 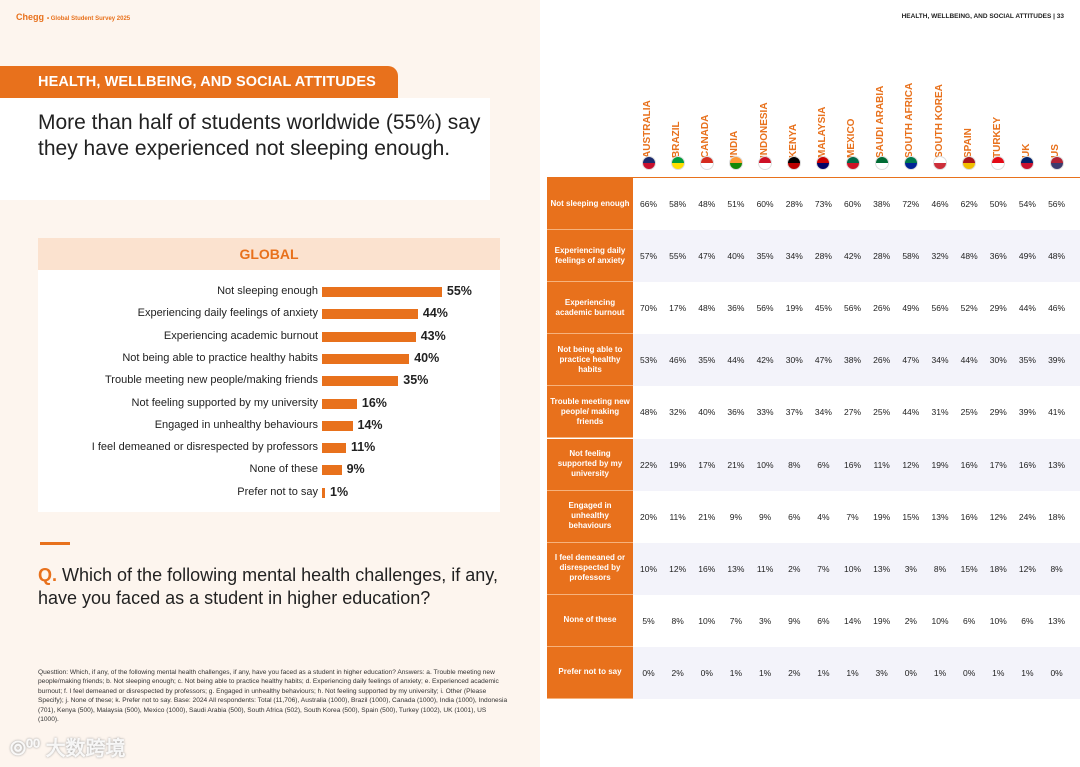 I want to click on table-cell: 56%, so click(x=853, y=308).